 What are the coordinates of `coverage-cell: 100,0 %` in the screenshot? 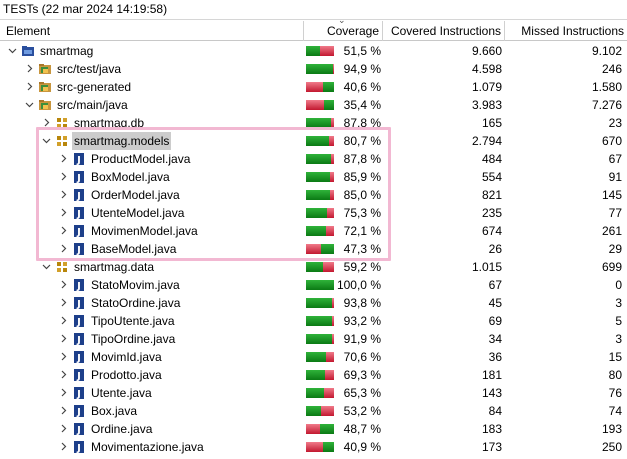 It's located at (343, 285).